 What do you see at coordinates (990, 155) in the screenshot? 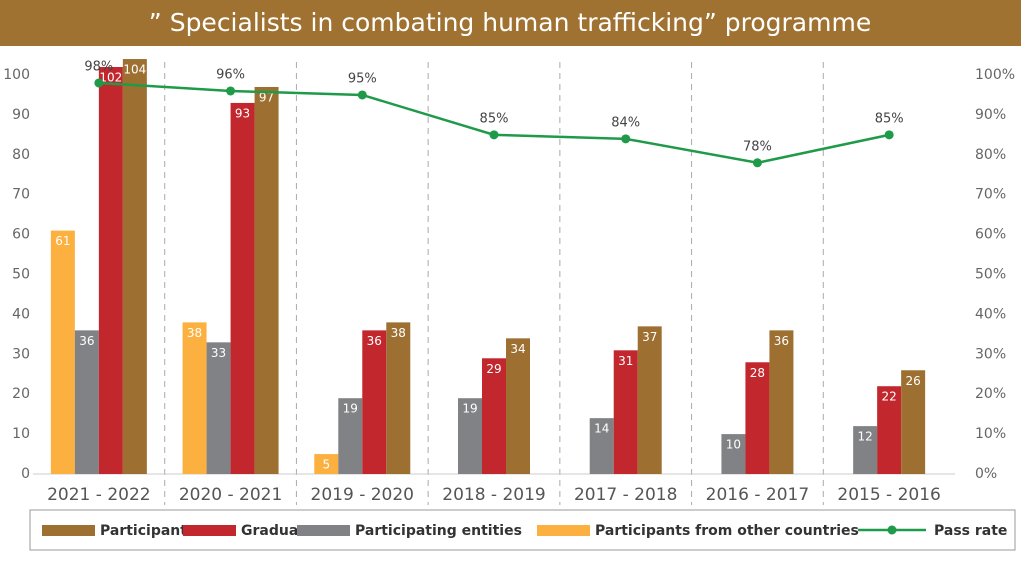
I see `y2-tick-label: 80%` at bounding box center [990, 155].